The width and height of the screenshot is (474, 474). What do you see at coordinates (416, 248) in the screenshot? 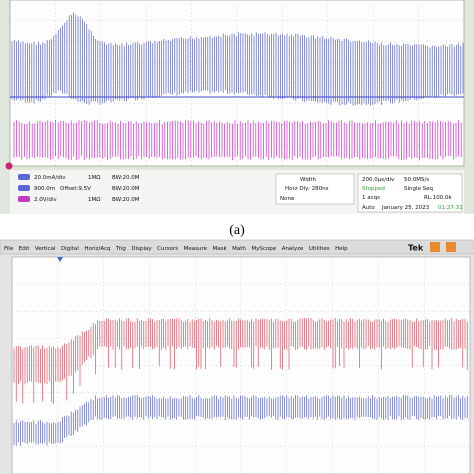
I see `brand: Tek` at bounding box center [416, 248].